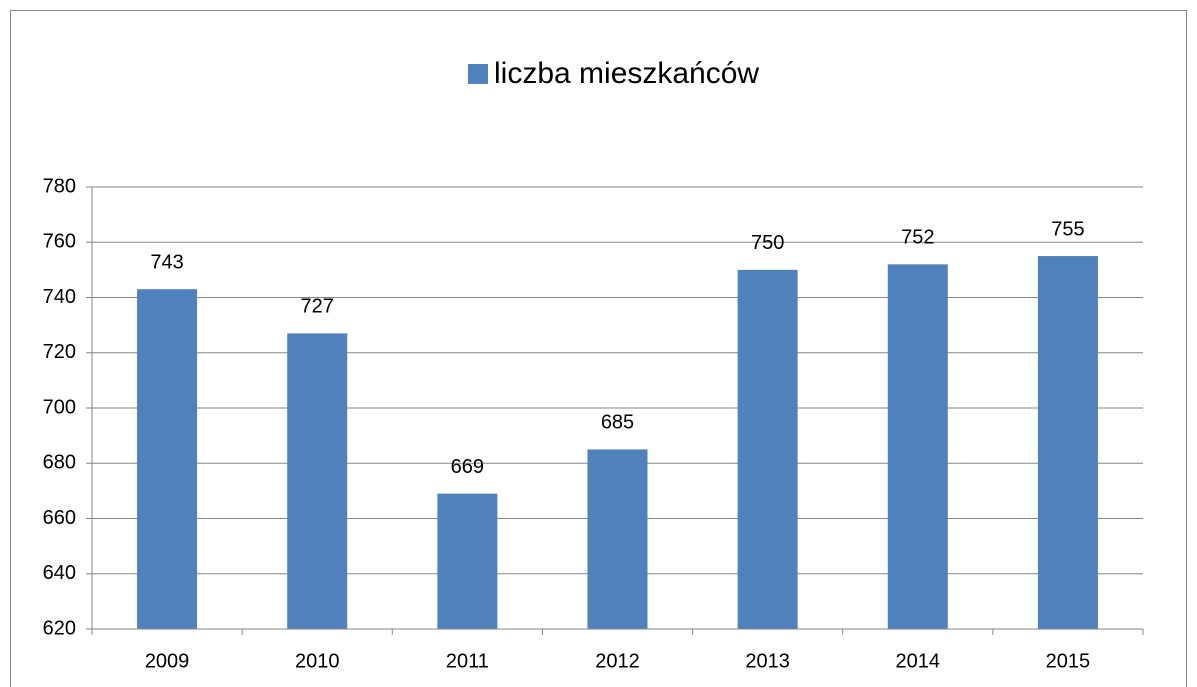  I want to click on y-tick-label: 700, so click(59, 407).